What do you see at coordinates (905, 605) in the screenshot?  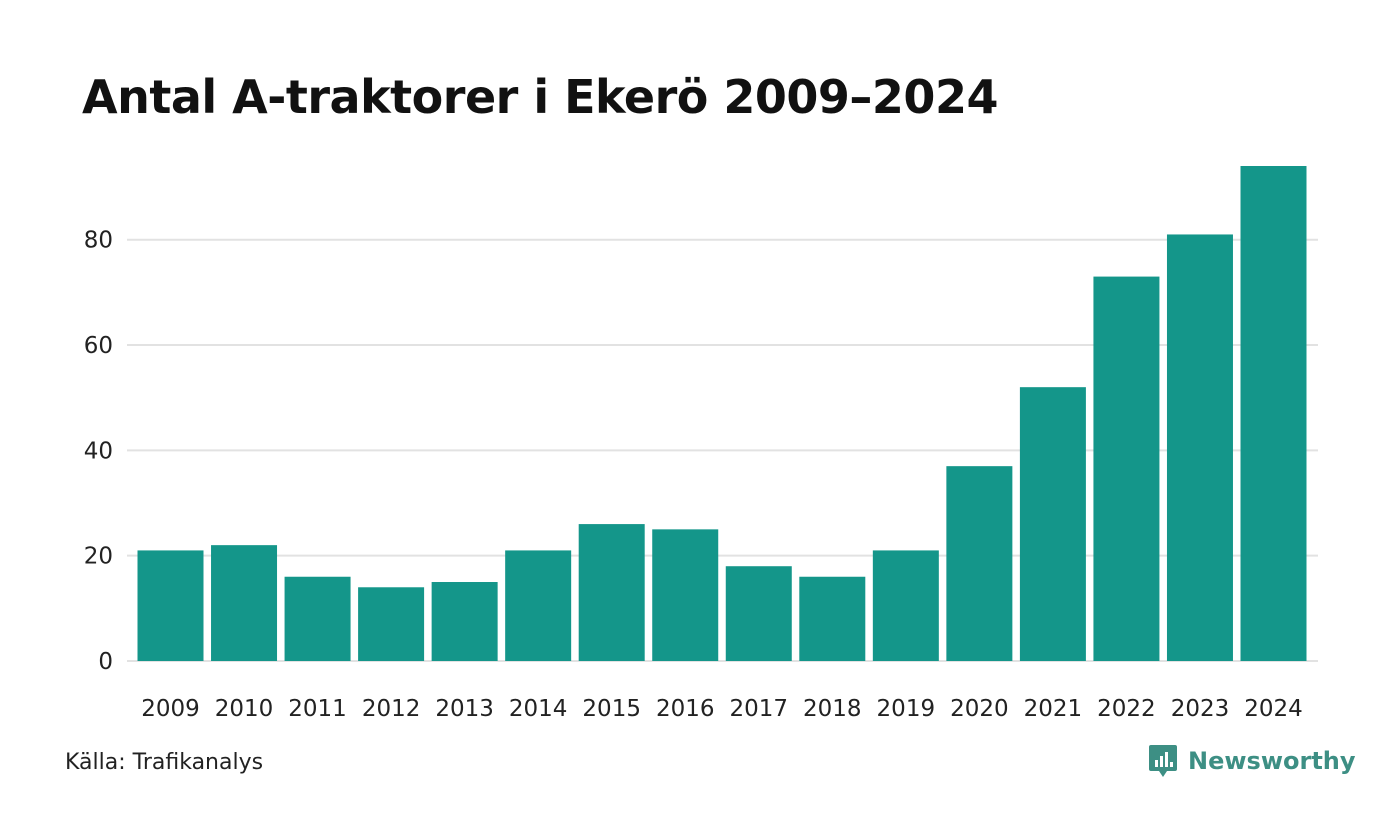 I see `bar-2019` at bounding box center [905, 605].